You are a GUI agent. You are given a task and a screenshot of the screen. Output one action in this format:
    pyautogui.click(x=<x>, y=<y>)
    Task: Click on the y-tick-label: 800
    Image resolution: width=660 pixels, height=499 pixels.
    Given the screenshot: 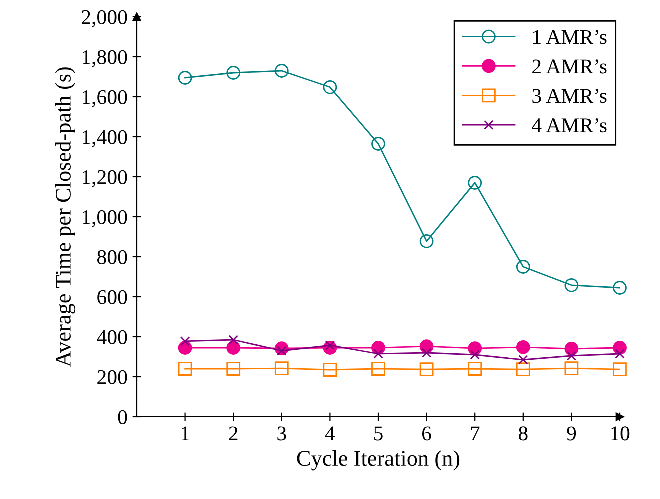 What is the action you would take?
    pyautogui.click(x=113, y=257)
    